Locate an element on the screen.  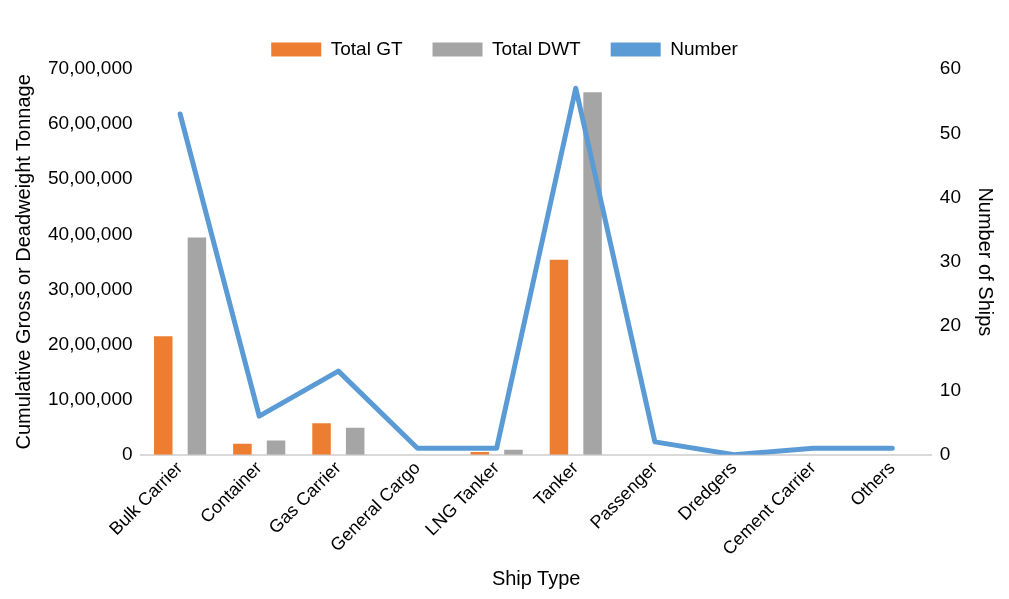
y2-tick-label: 0 is located at coordinates (945, 453).